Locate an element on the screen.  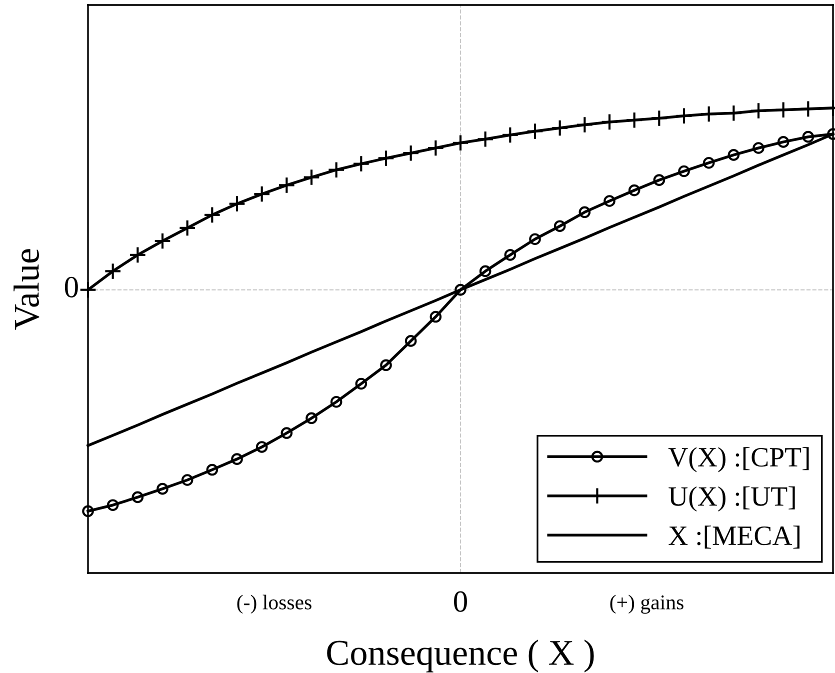
legend-label: U(X) :[UT] is located at coordinates (731, 499).